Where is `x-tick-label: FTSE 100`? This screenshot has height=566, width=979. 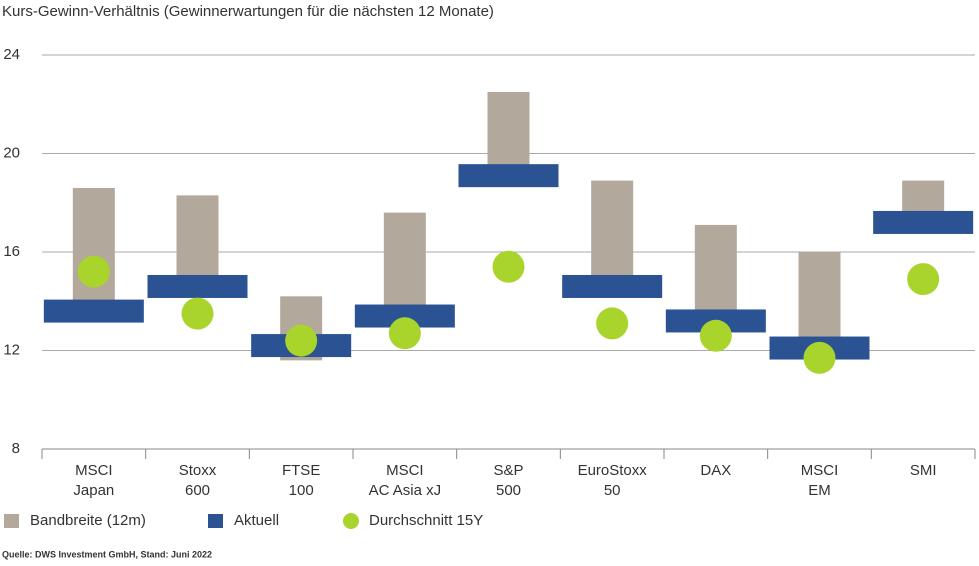 x-tick-label: FTSE 100 is located at coordinates (301, 480).